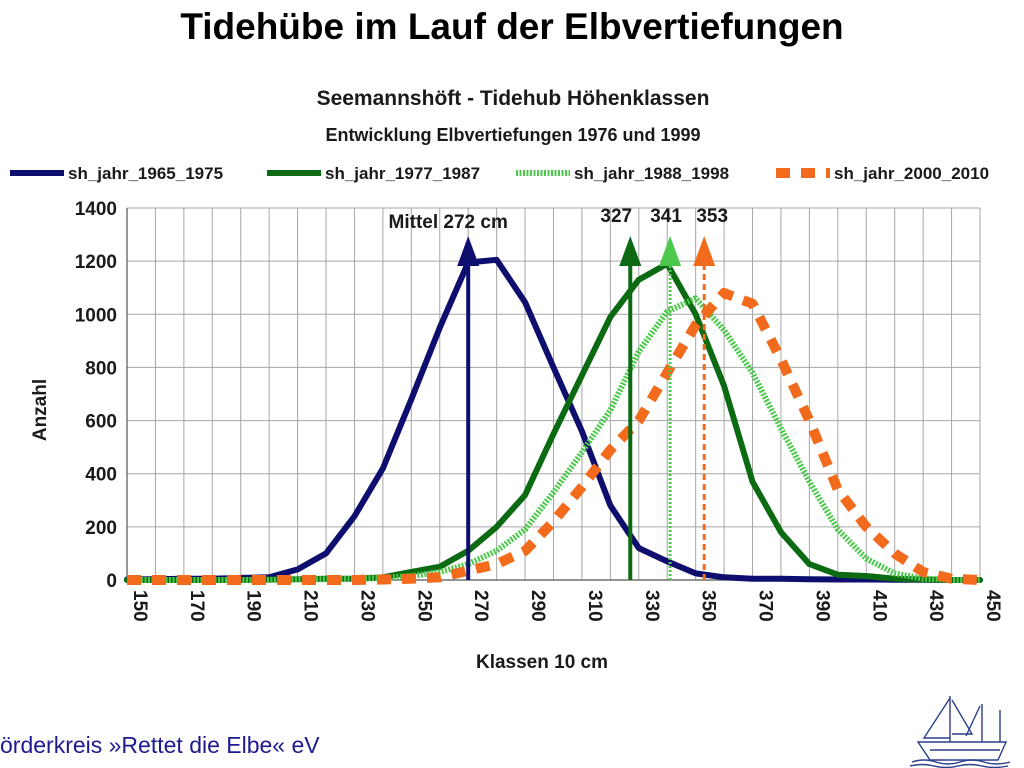  Describe the element at coordinates (196, 606) in the screenshot. I see `x-tick-label: 170` at that location.